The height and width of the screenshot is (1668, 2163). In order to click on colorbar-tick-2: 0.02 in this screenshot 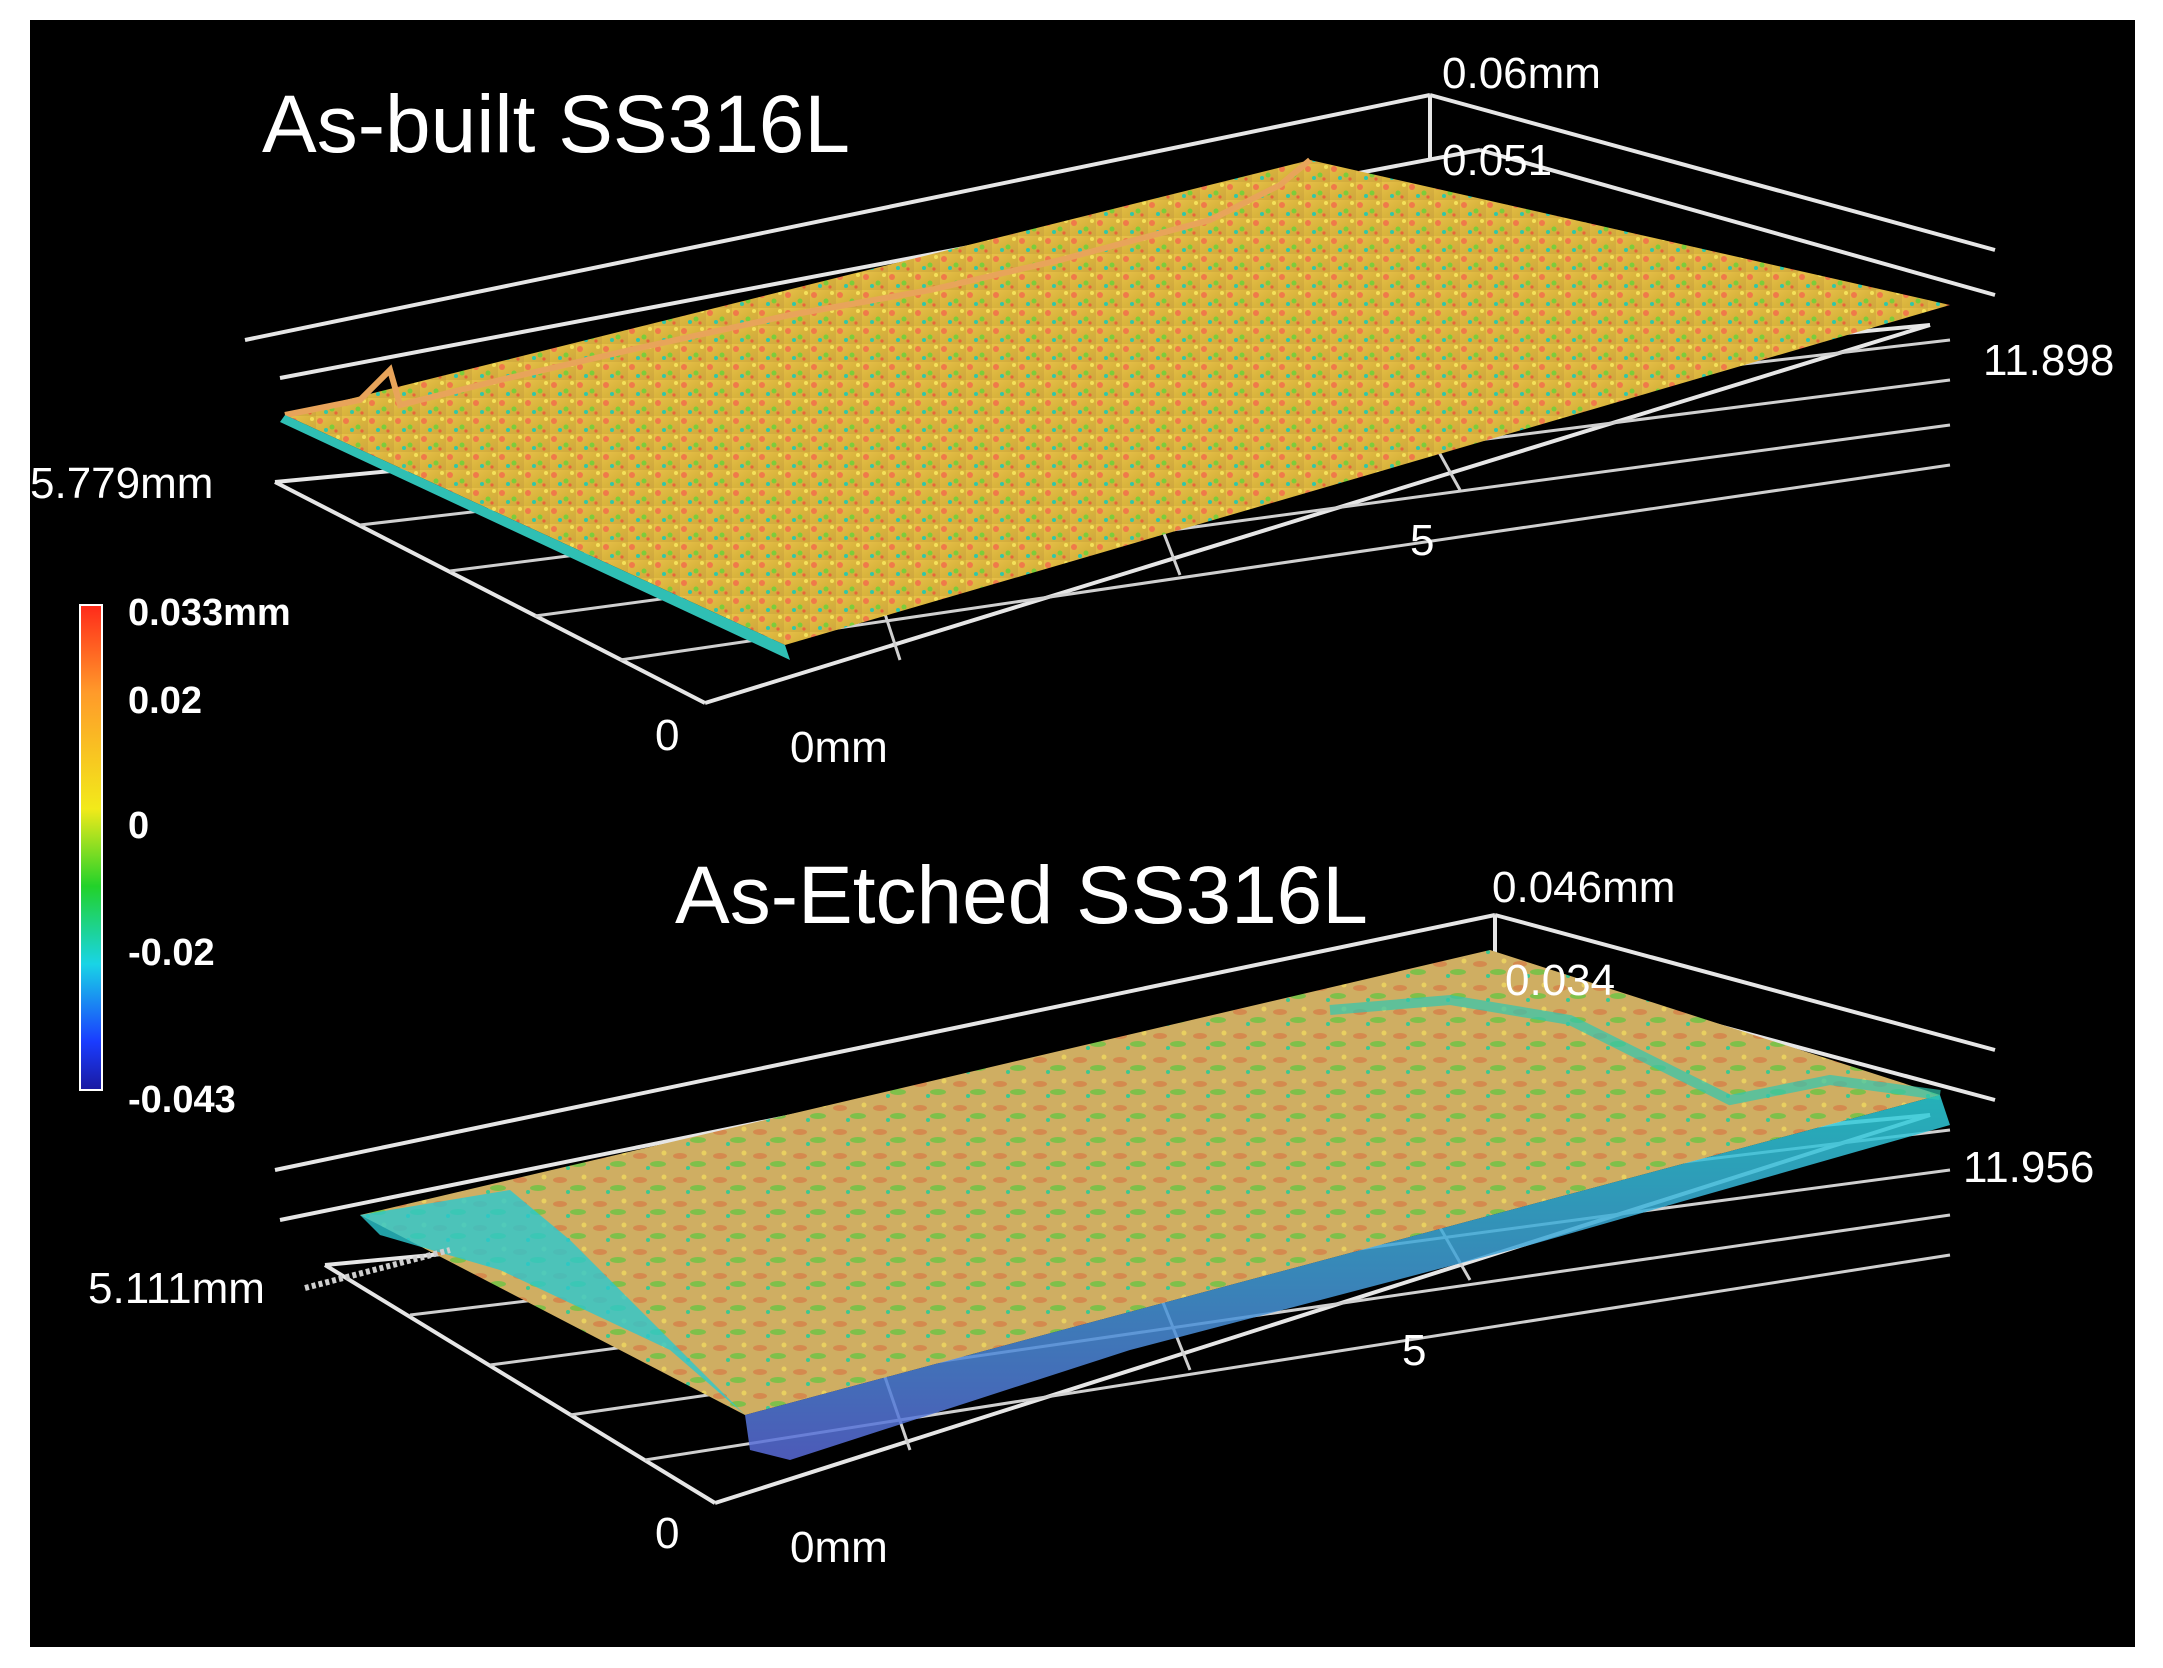, I will do `click(165, 701)`.